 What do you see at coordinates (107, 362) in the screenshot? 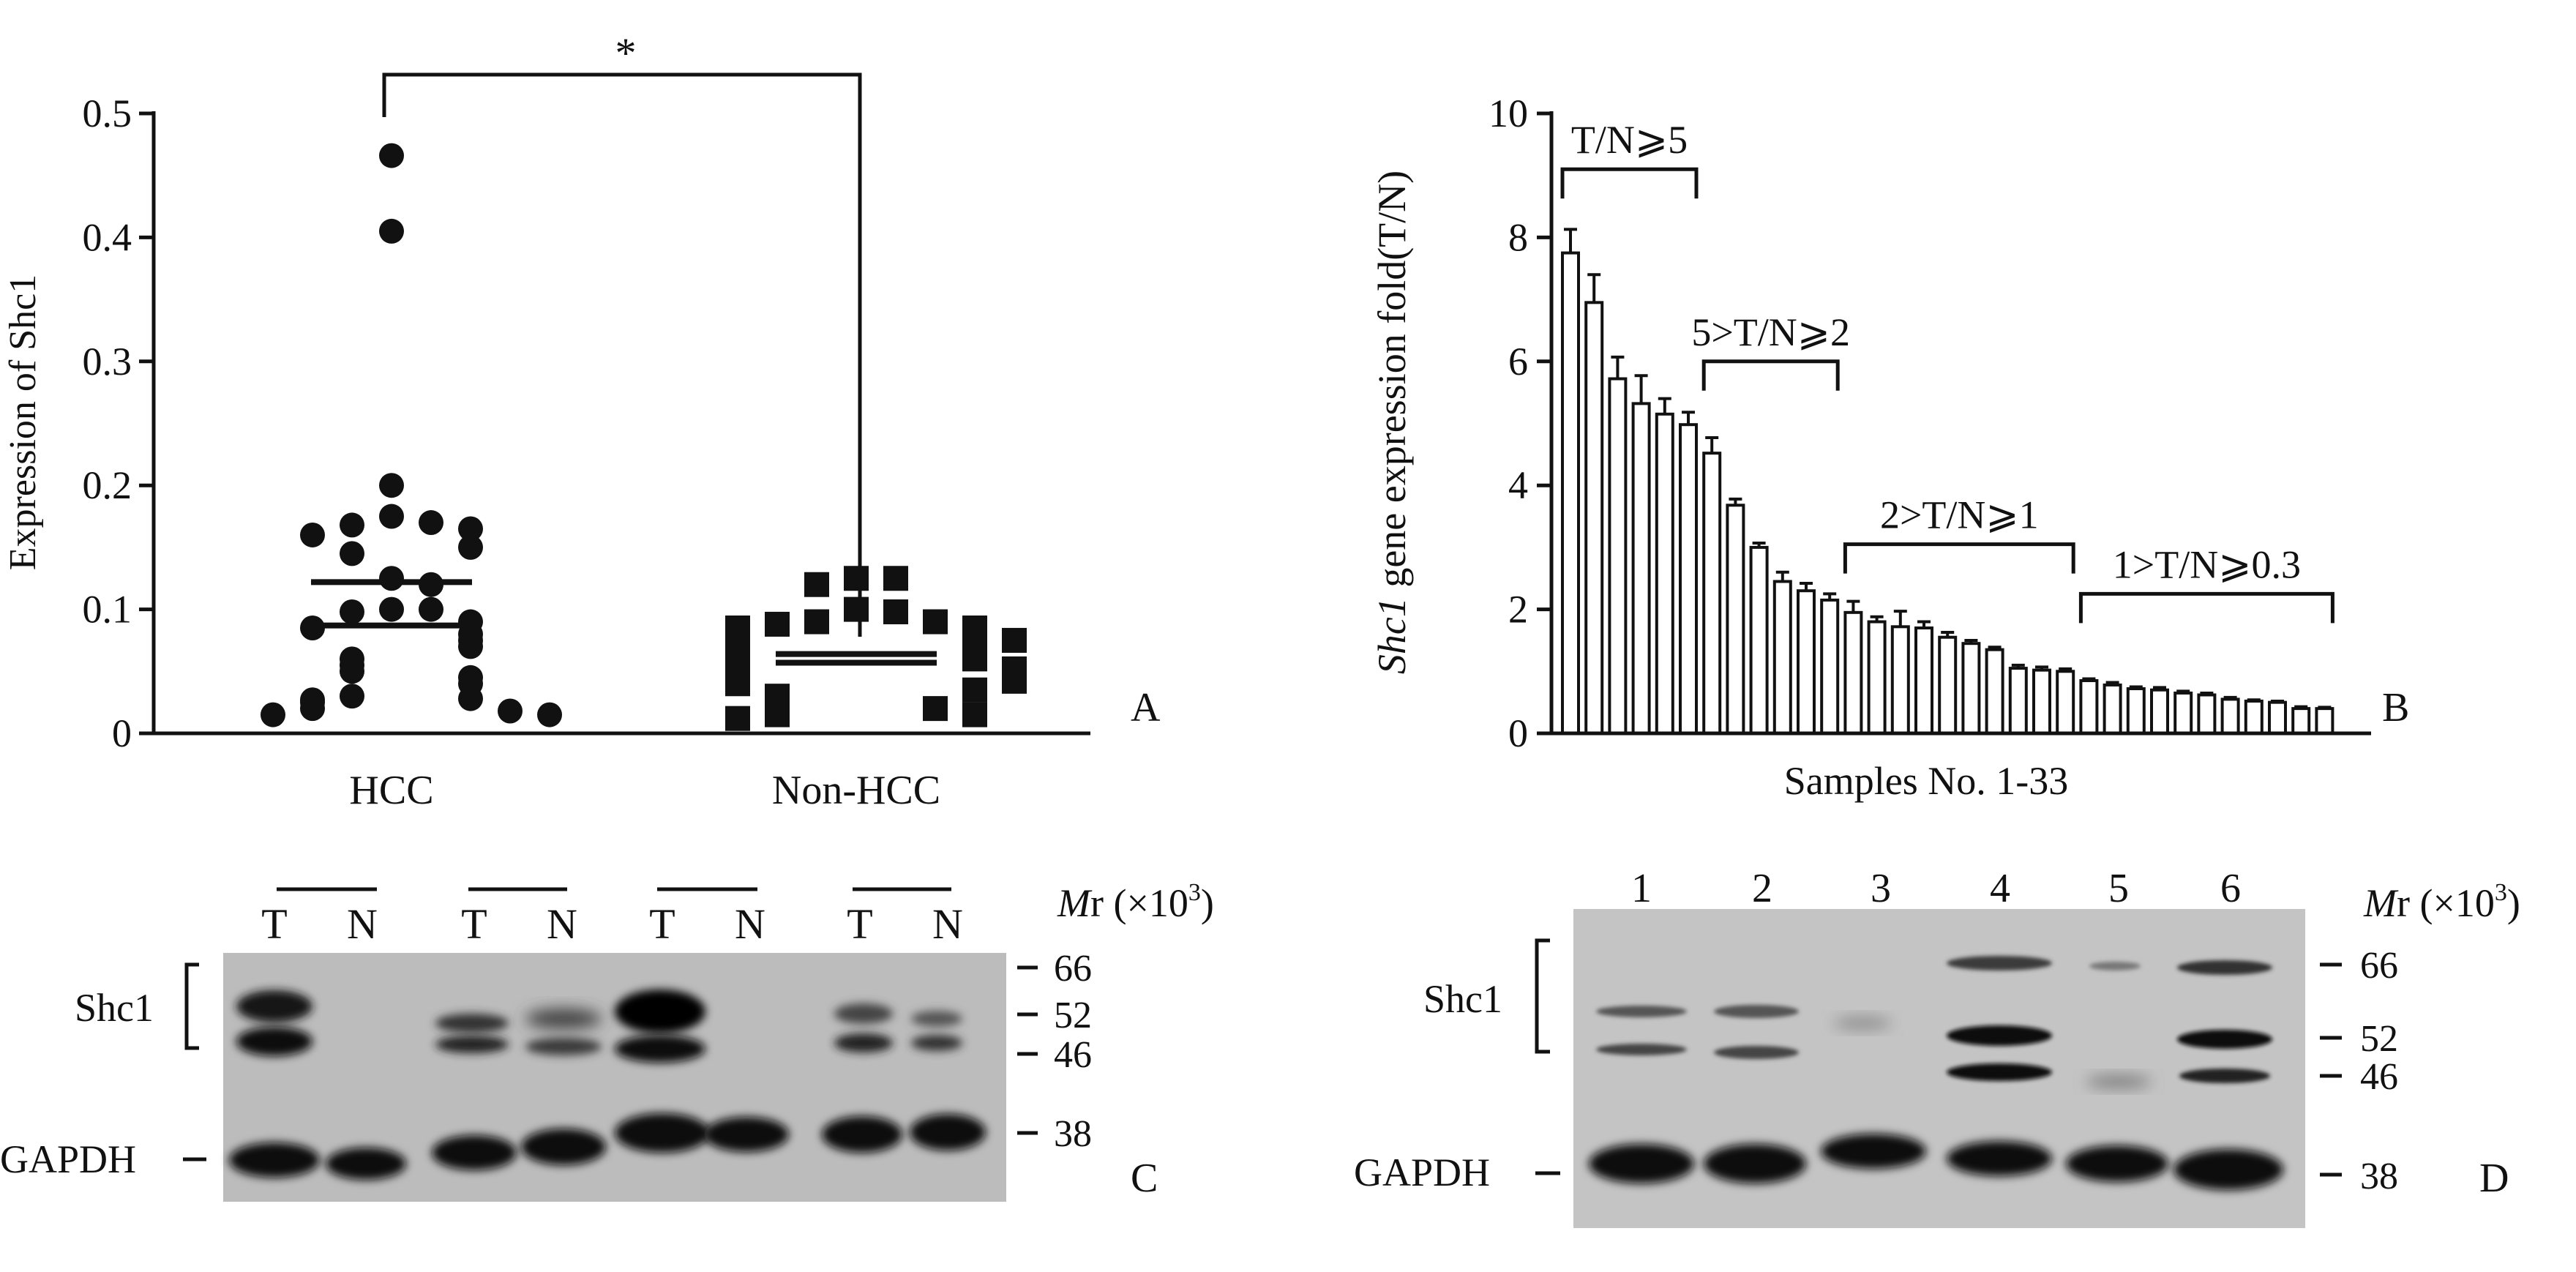
I see `y-tick-label: 0.3` at bounding box center [107, 362].